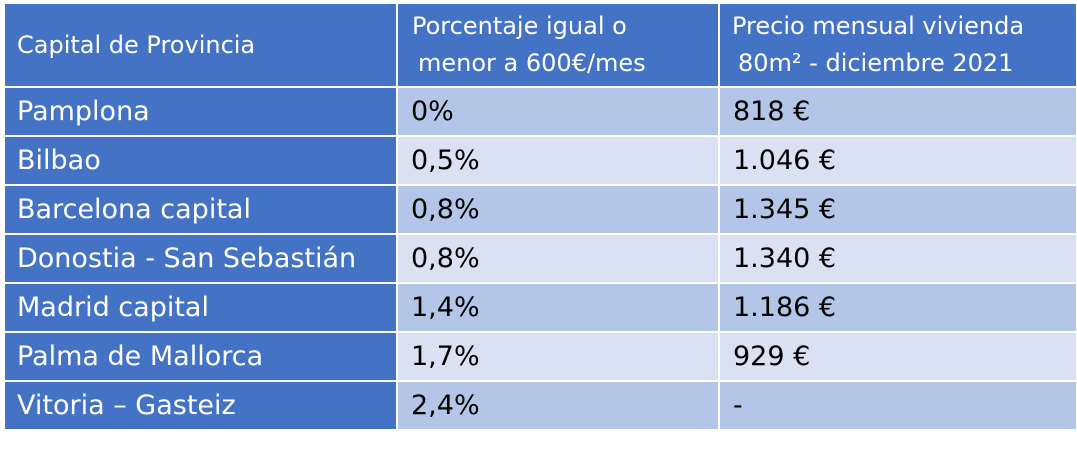 The height and width of the screenshot is (450, 1077). What do you see at coordinates (200, 405) in the screenshot?
I see `city-cell: Vitoria – Gasteiz` at bounding box center [200, 405].